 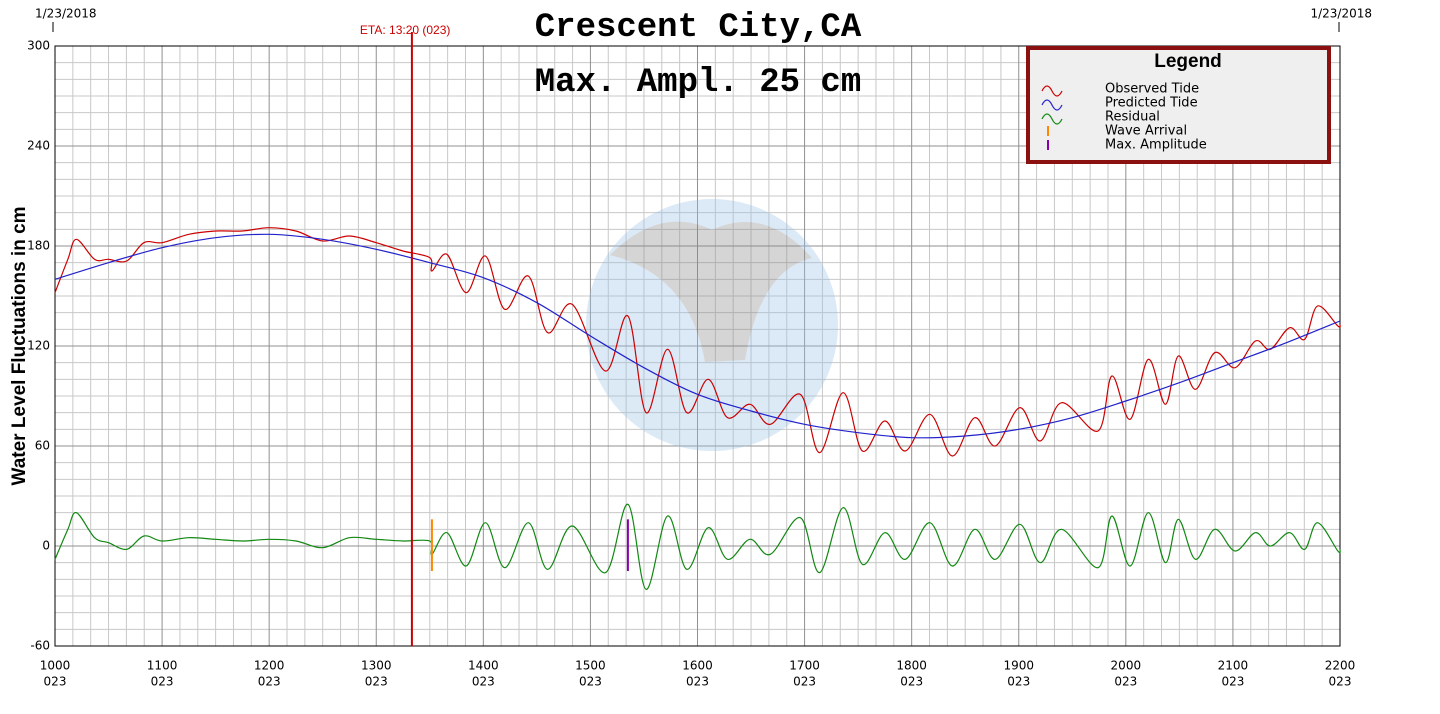 What do you see at coordinates (1126, 666) in the screenshot?
I see `x-tick-label: 2000` at bounding box center [1126, 666].